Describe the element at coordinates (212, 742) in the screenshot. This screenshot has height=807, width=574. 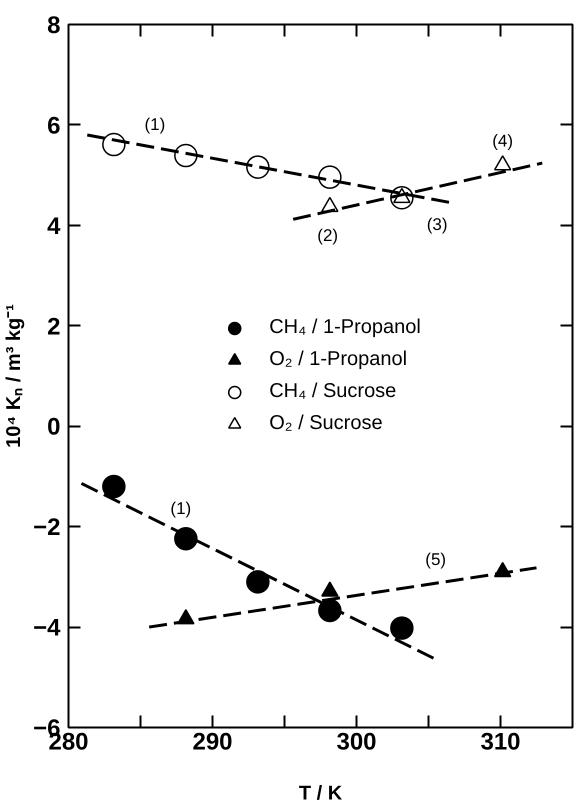
I see `x-tick-label: 290` at that location.